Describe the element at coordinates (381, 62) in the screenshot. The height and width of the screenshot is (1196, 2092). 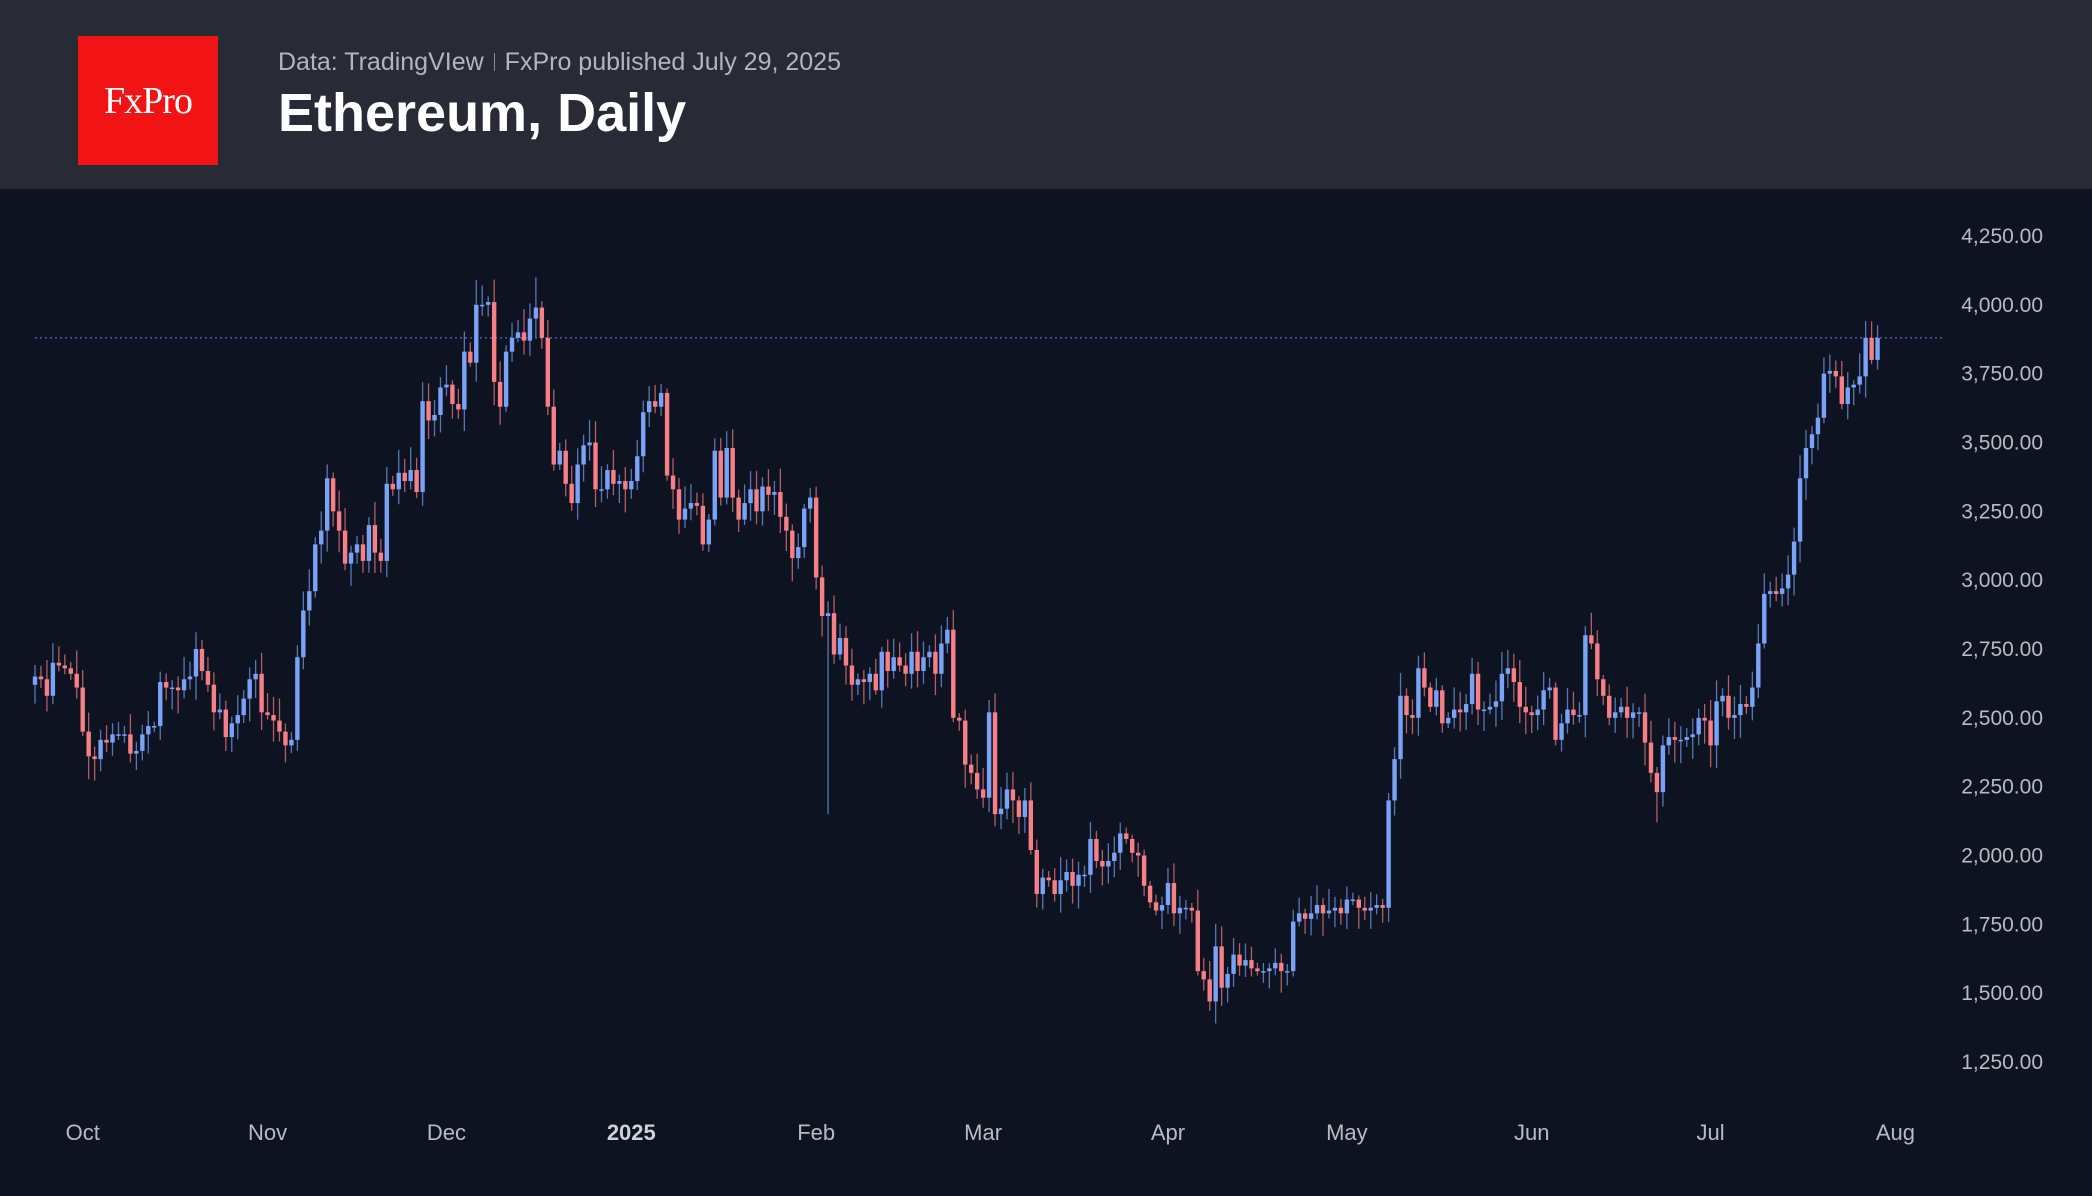
I see `data-source: Data: TradingVIew` at that location.